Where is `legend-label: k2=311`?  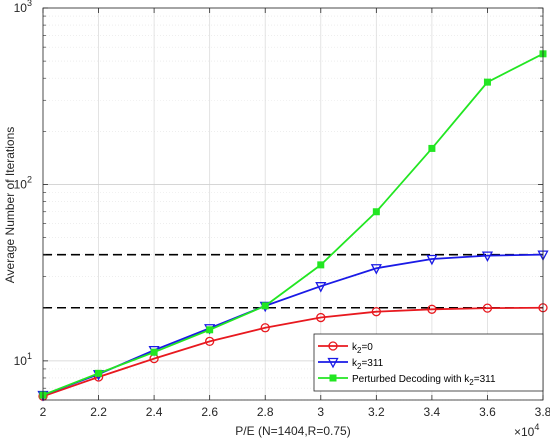
legend-label: k2=311 is located at coordinates (368, 364).